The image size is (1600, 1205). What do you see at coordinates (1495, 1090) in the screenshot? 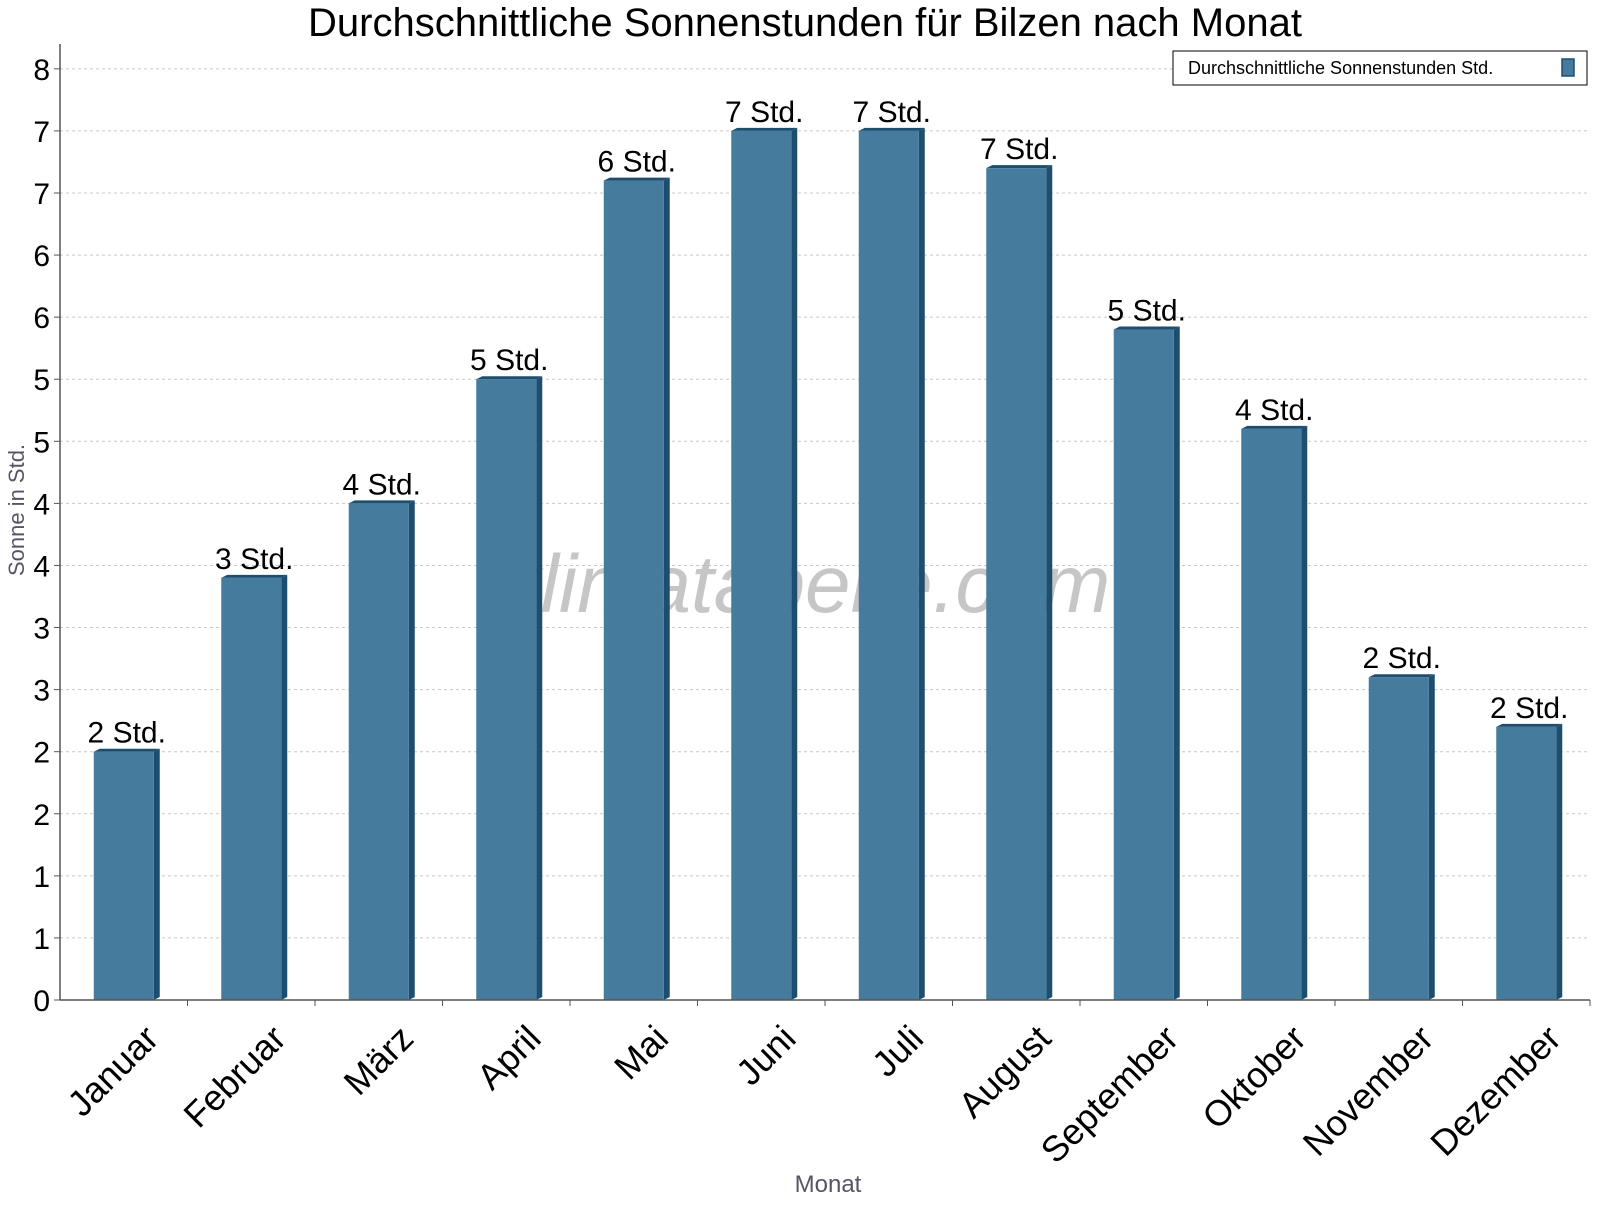
I see `x-tick-label: Dezember` at bounding box center [1495, 1090].